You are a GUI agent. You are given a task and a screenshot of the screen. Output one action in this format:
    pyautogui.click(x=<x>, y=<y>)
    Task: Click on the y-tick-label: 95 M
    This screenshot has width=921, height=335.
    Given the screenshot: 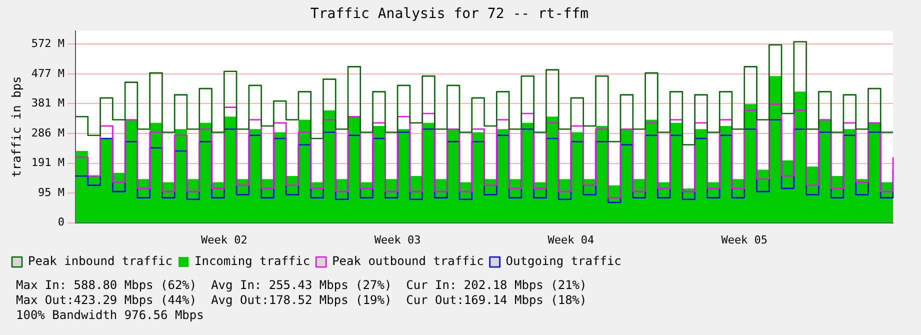 What is the action you would take?
    pyautogui.click(x=51, y=192)
    